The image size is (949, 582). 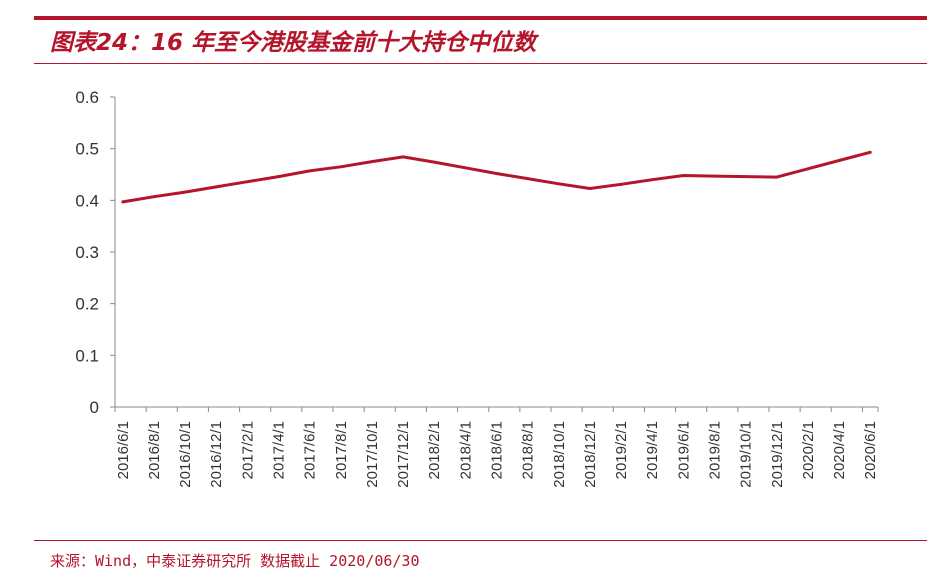 What do you see at coordinates (808, 450) in the screenshot?
I see `x-tick-label: 2020/2/1` at bounding box center [808, 450].